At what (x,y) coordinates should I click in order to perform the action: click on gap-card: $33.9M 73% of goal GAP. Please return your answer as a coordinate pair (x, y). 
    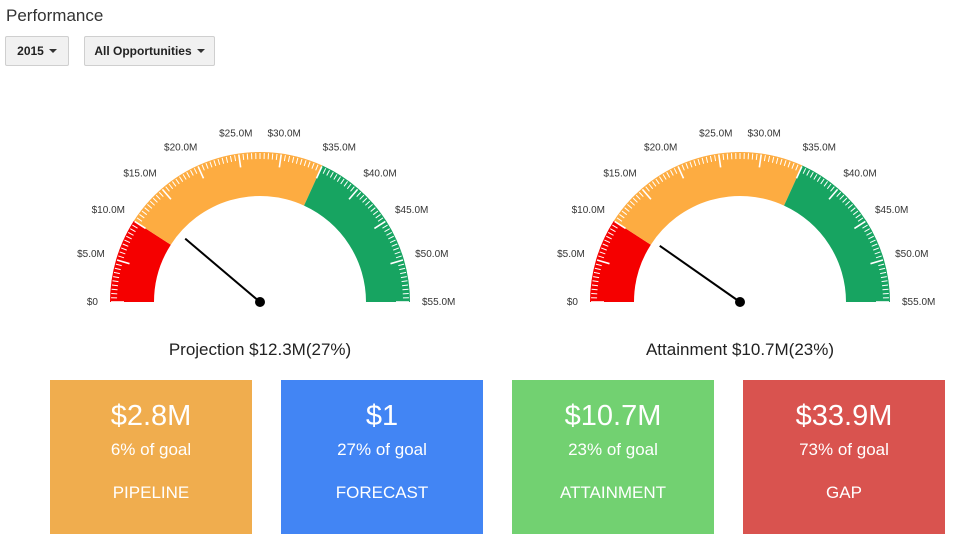
    Looking at the image, I should click on (844, 457).